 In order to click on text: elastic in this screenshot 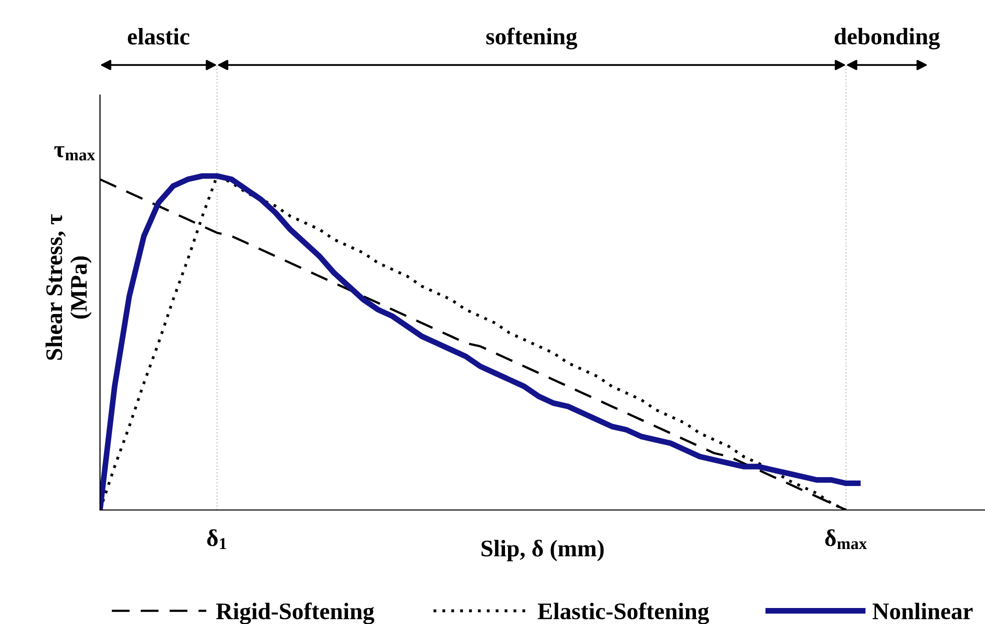, I will do `click(159, 36)`.